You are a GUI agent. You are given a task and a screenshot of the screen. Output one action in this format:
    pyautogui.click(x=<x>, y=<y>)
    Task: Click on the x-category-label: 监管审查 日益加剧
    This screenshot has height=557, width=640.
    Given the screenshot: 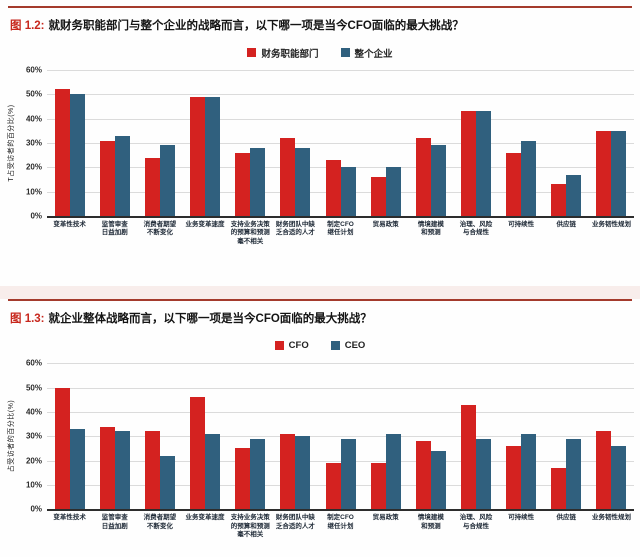 What is the action you would take?
    pyautogui.click(x=114, y=522)
    